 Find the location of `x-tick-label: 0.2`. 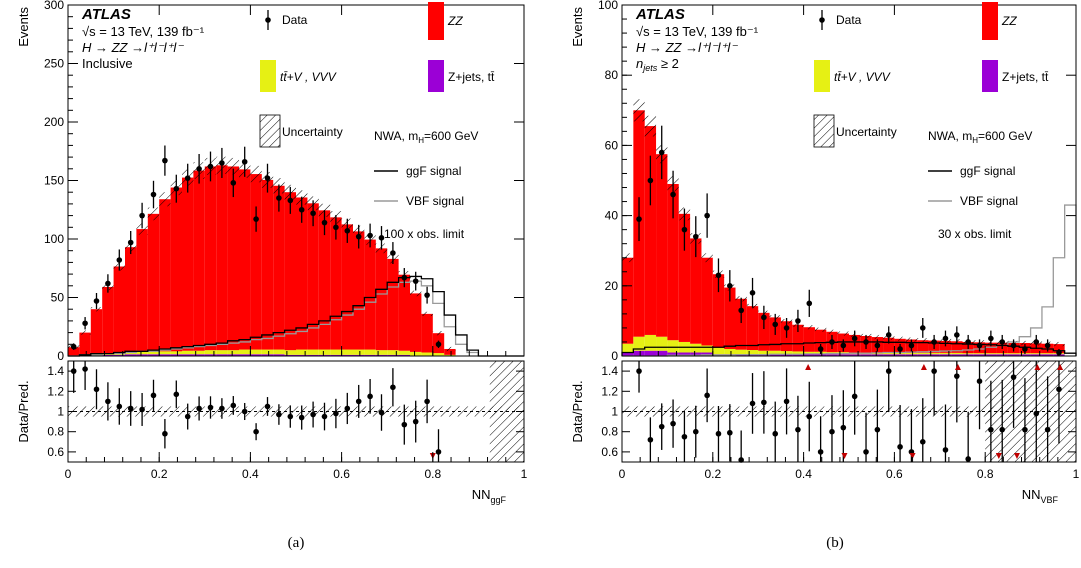

x-tick-label: 0.2 is located at coordinates (159, 474).